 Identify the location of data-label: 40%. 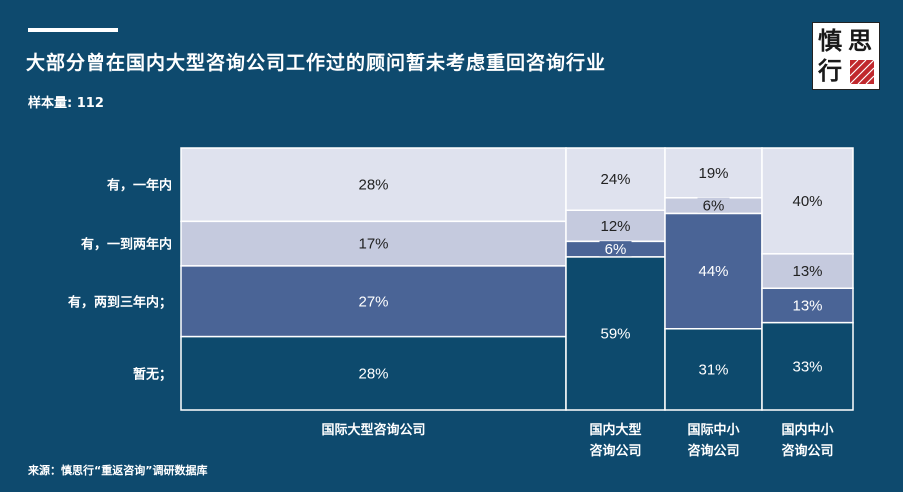
(807, 201).